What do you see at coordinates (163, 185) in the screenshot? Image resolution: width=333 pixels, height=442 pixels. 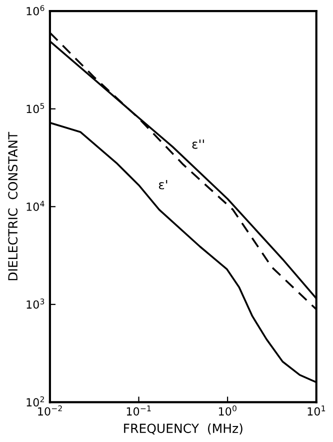 I see `series-label: ε'` at bounding box center [163, 185].